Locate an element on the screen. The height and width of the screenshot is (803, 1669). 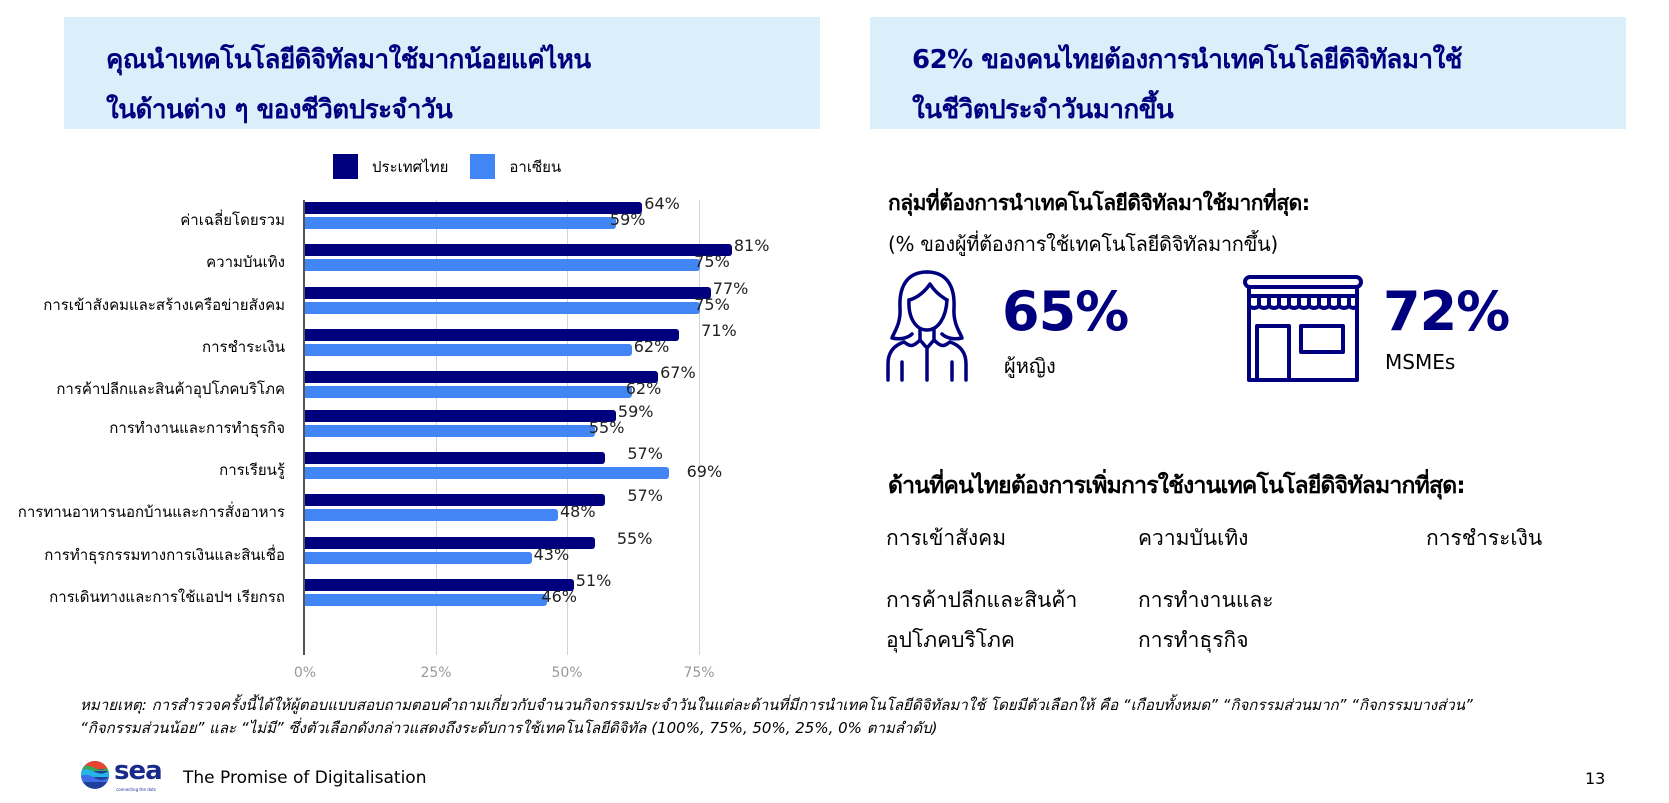
chart-row: การเดินทางและการใช้แอปฯ เรียกรถ 51% 46% is located at coordinates (430, 595).